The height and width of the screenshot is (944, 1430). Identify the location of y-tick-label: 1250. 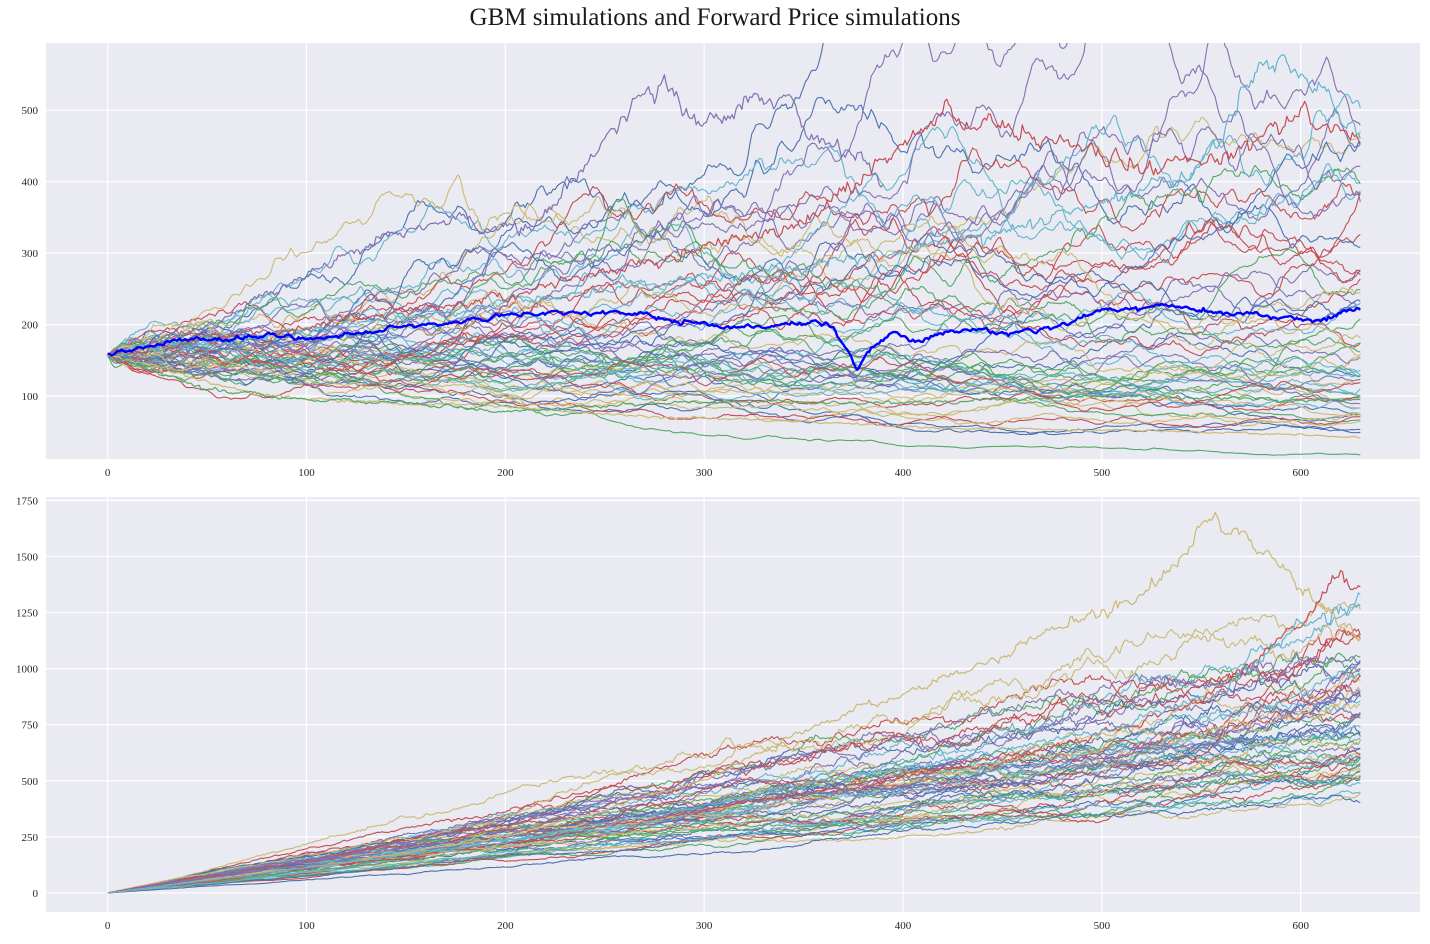
(27, 614).